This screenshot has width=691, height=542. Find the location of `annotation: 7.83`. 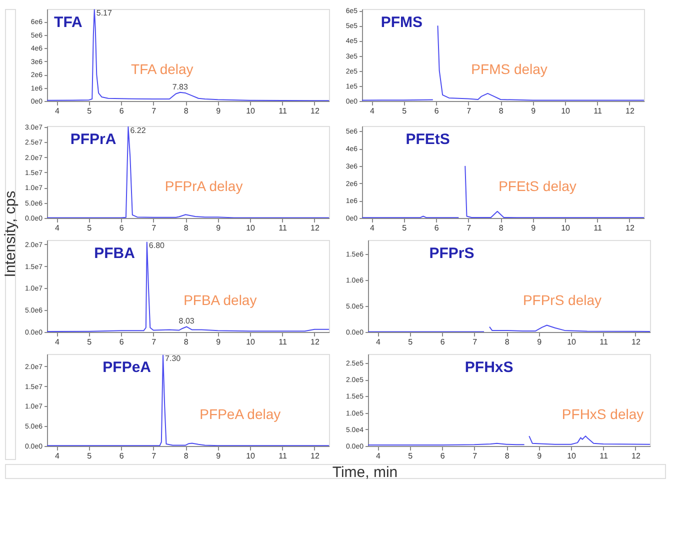

annotation: 7.83 is located at coordinates (180, 87).